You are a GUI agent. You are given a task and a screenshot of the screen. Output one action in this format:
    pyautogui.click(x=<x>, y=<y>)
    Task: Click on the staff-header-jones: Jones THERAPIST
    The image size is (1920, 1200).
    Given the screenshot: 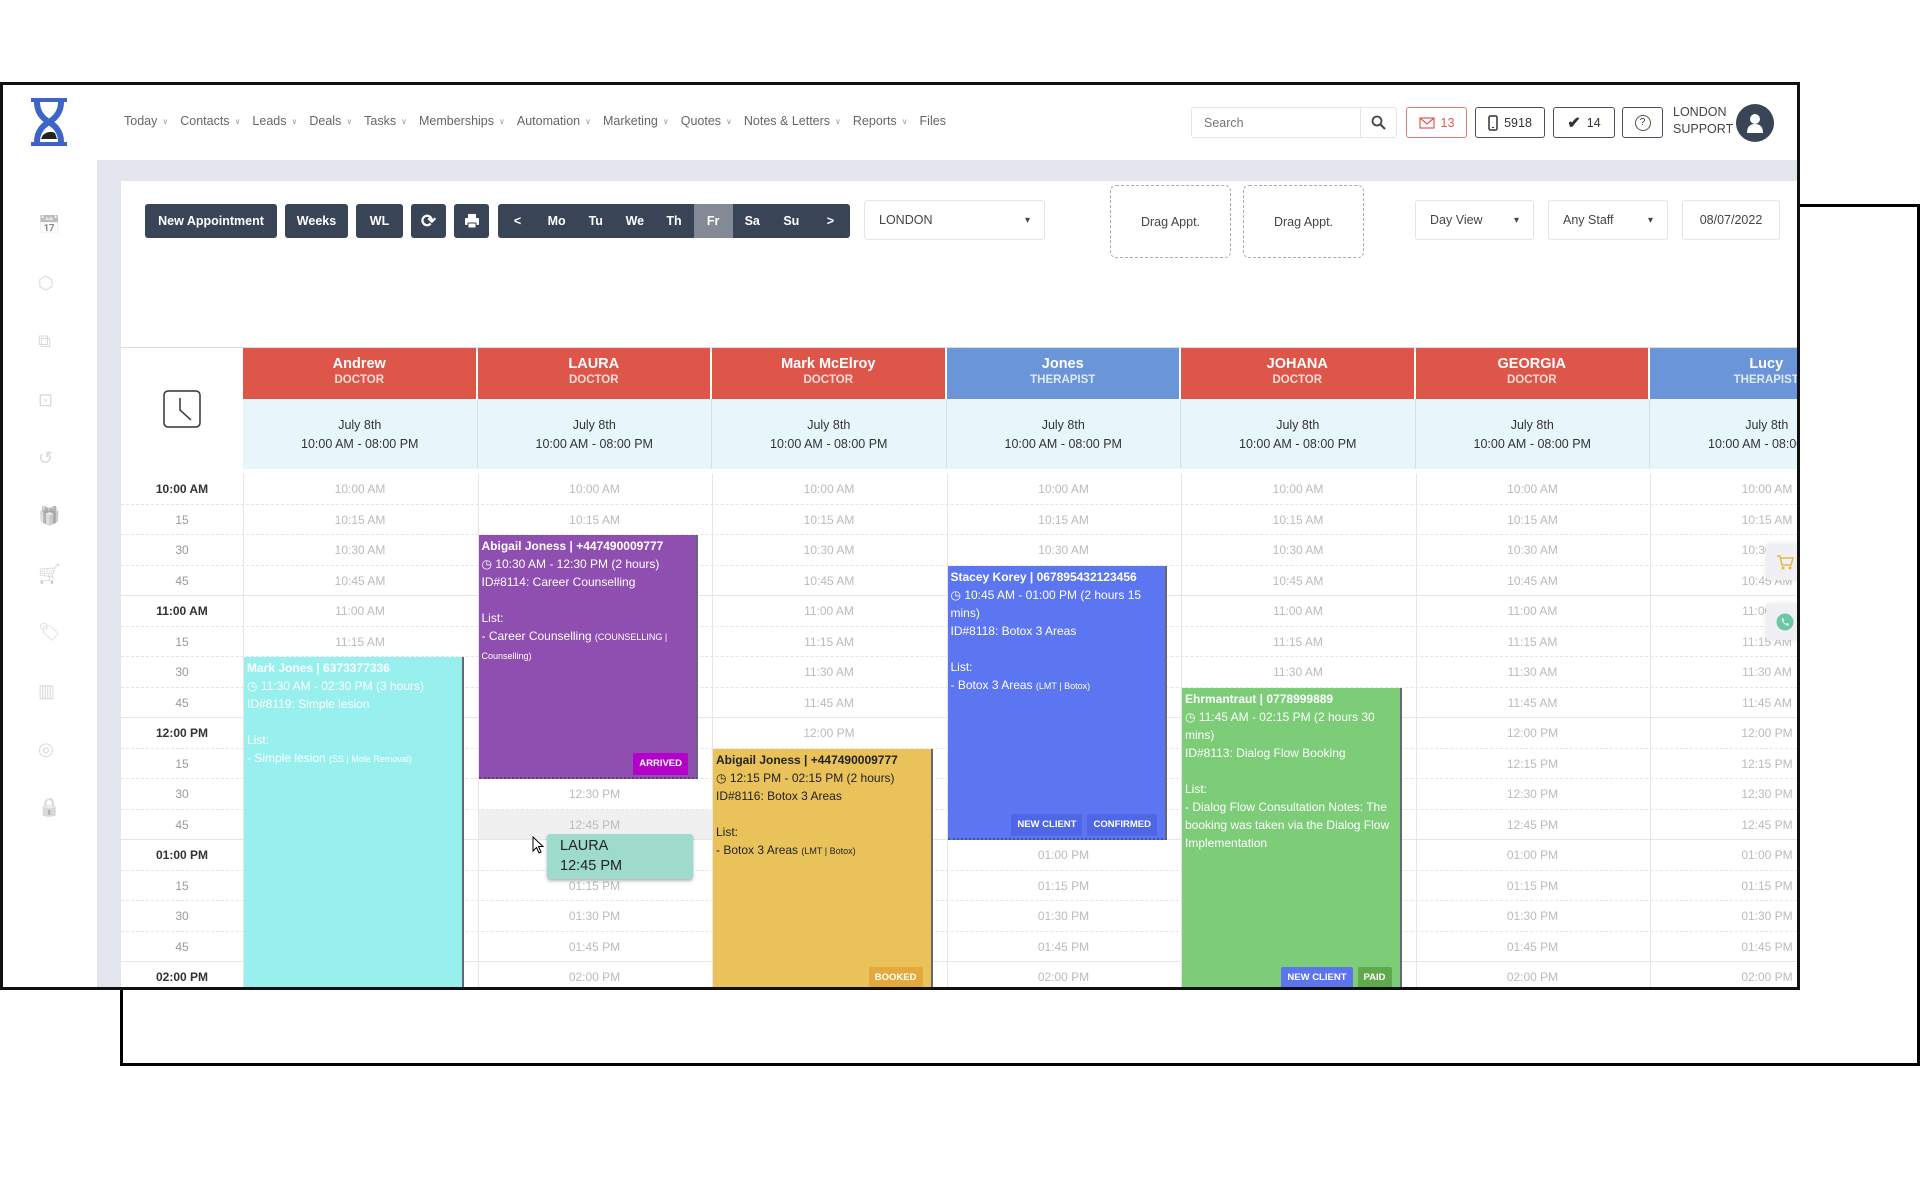 What is the action you would take?
    pyautogui.click(x=1063, y=373)
    